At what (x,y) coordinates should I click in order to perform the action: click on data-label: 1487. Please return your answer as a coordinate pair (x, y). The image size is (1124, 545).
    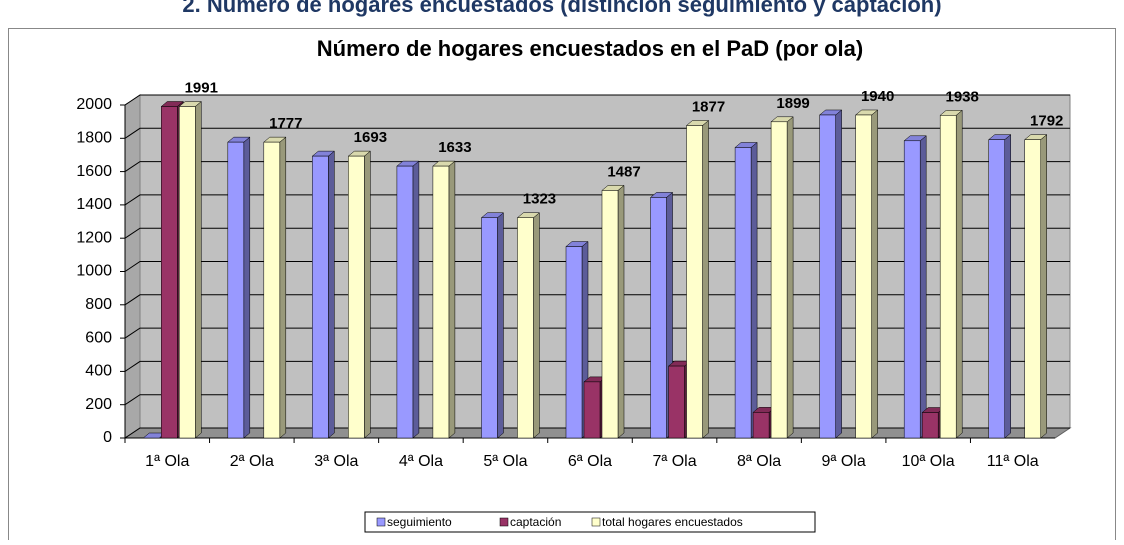
    Looking at the image, I should click on (623, 171).